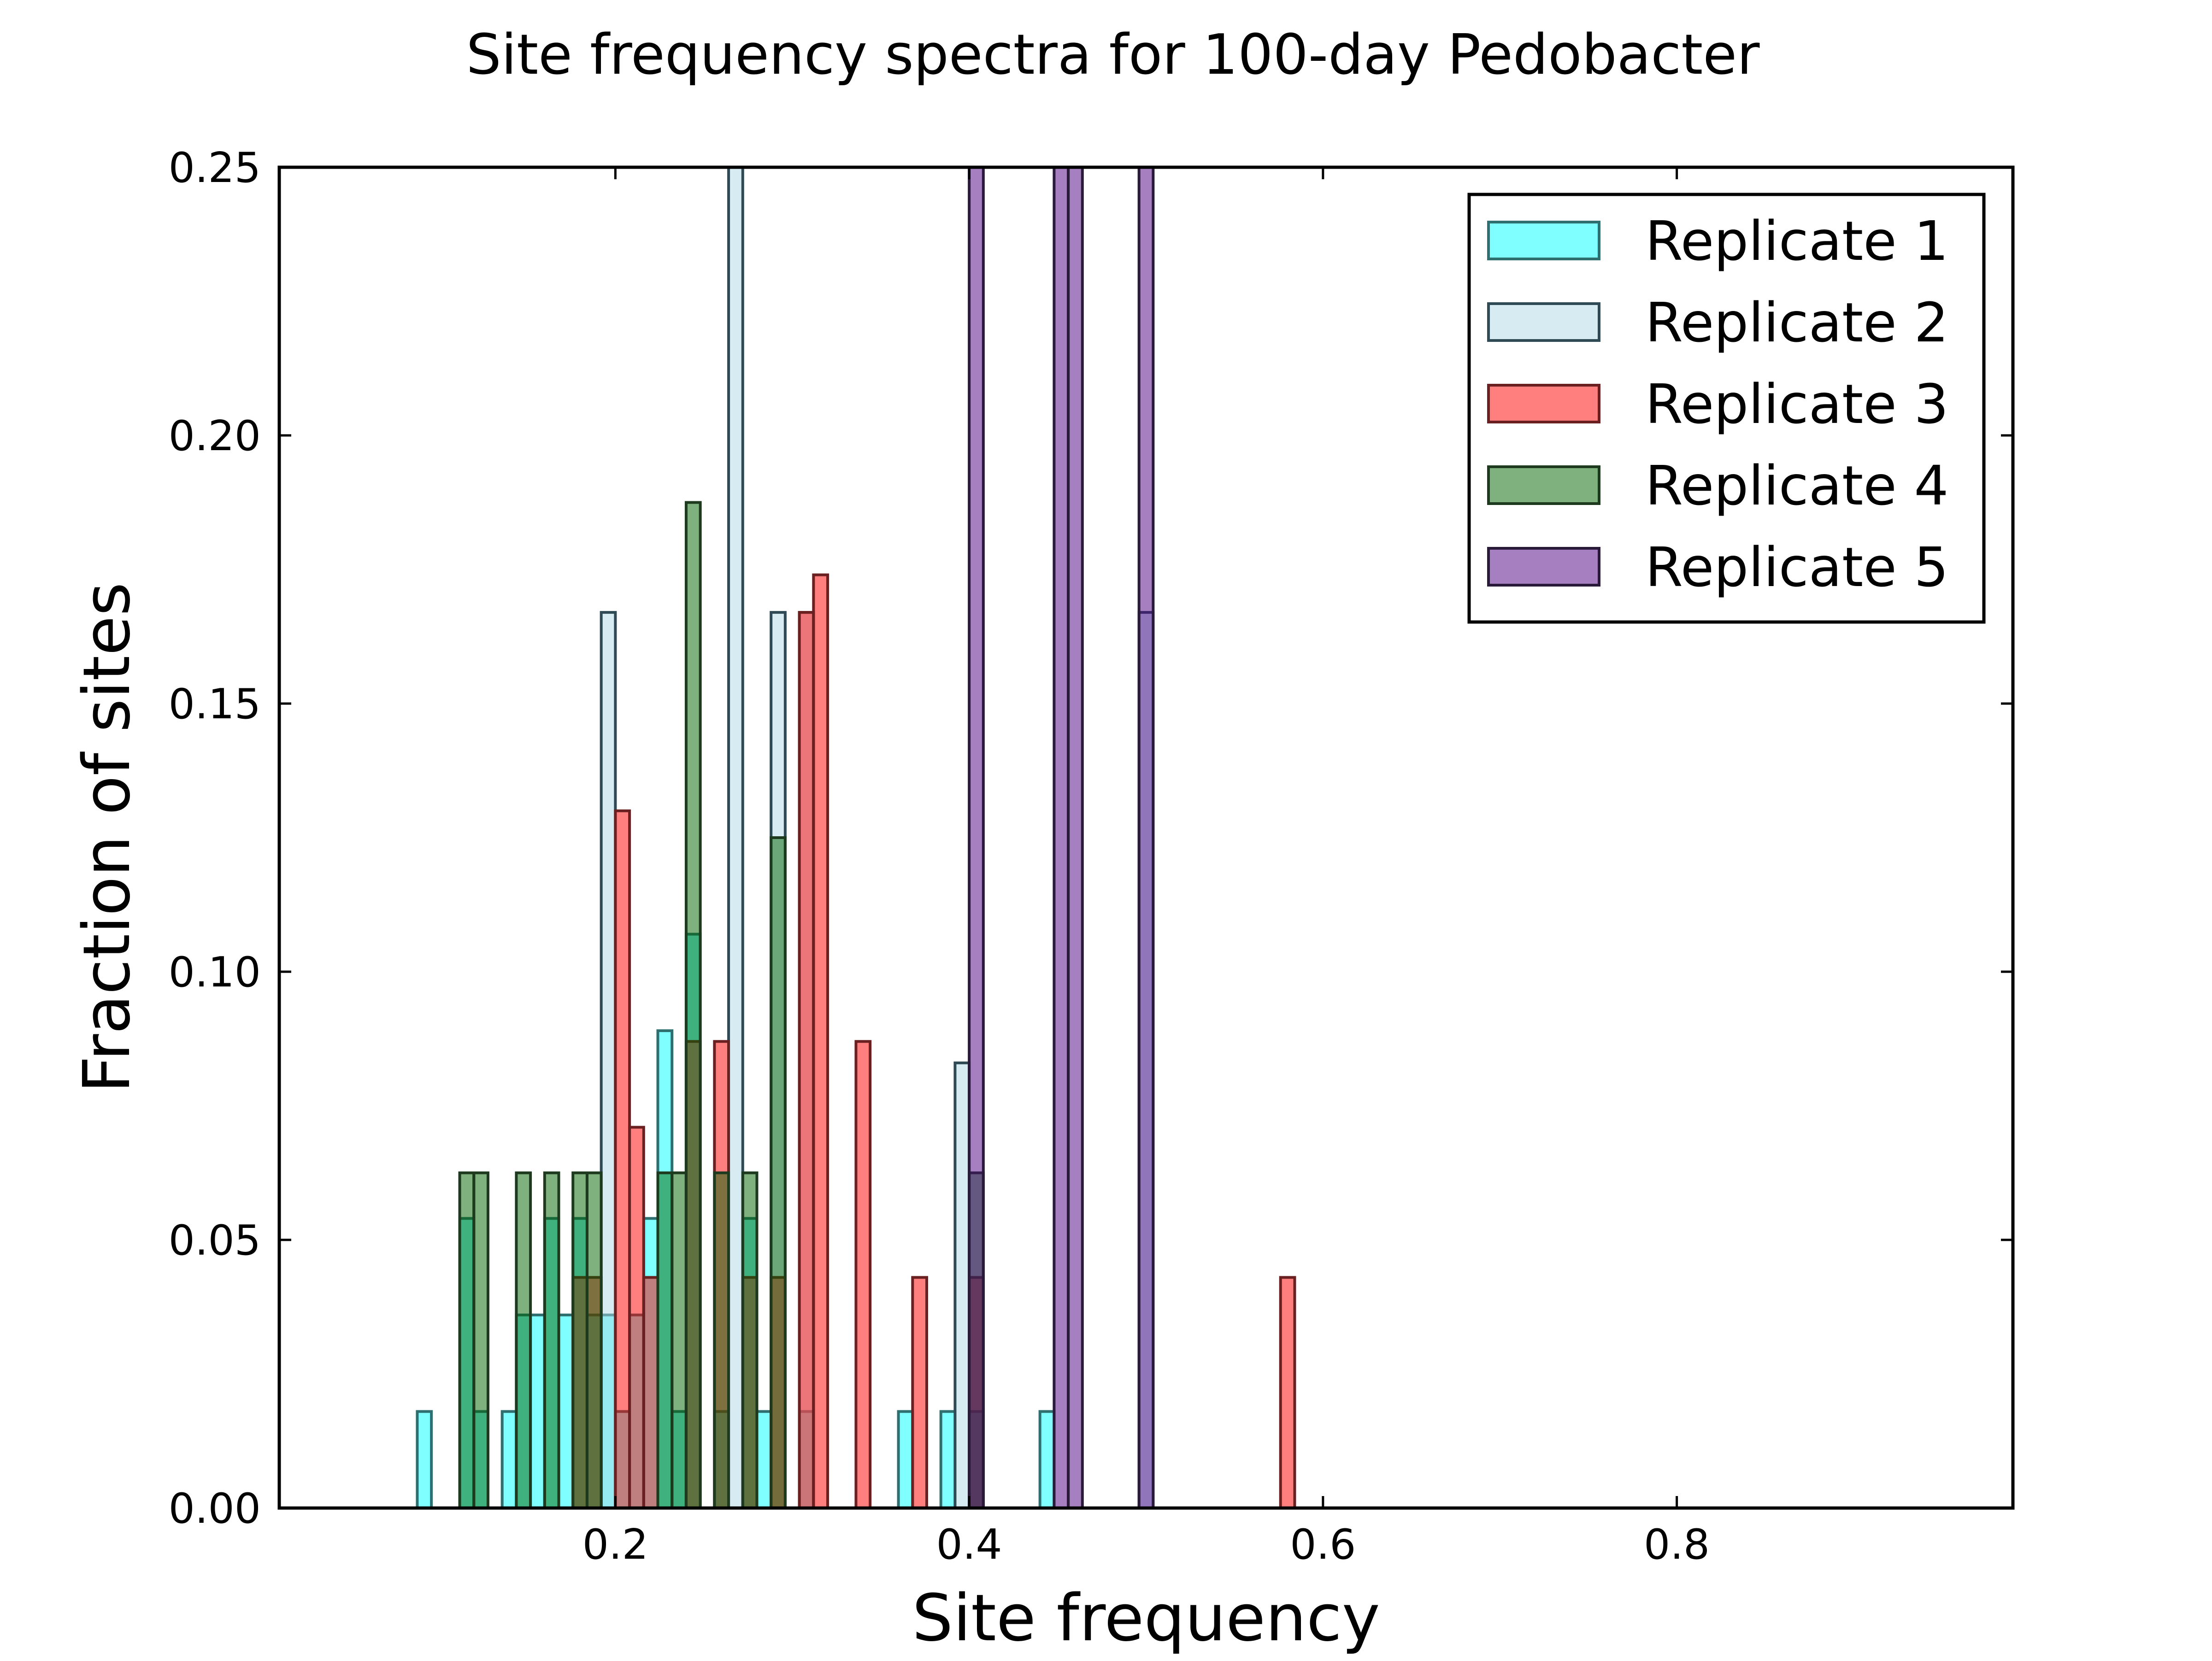 The height and width of the screenshot is (1661, 2212). I want to click on x-tick-label: 0.4, so click(969, 1544).